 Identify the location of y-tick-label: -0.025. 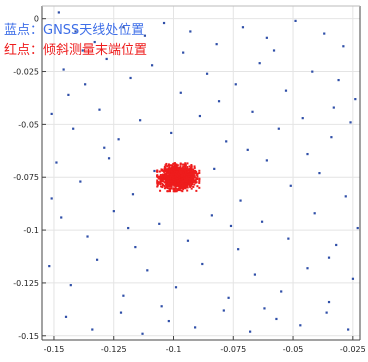
(26, 72).